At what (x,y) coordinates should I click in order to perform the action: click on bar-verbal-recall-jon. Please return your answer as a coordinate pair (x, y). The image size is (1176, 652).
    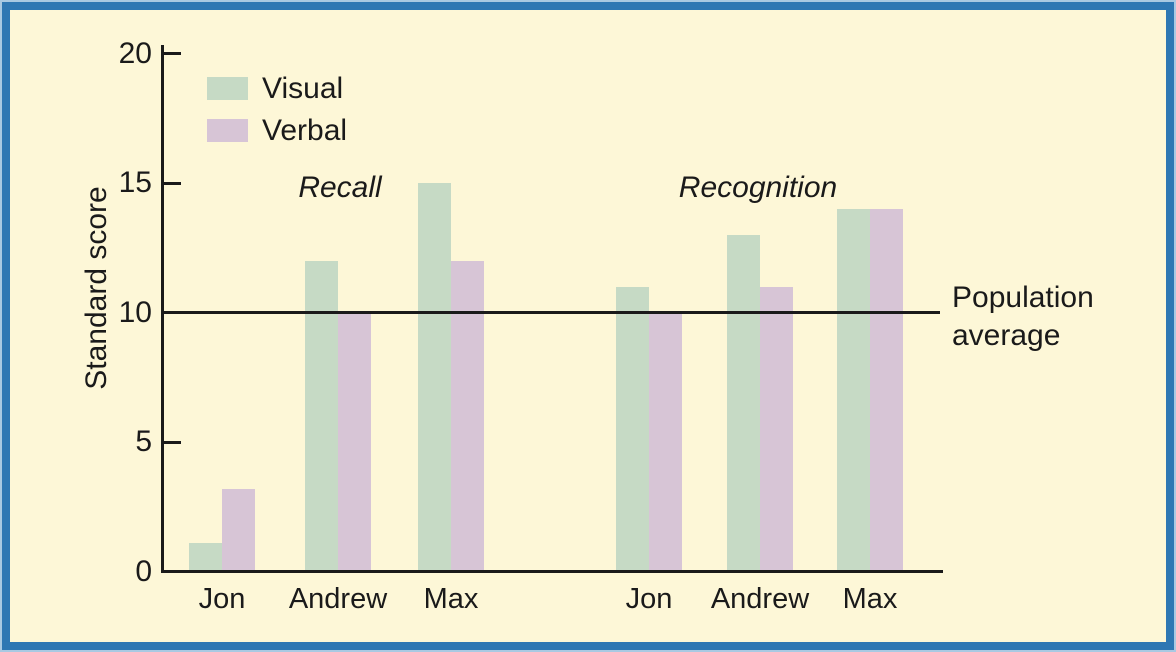
    Looking at the image, I should click on (238, 530).